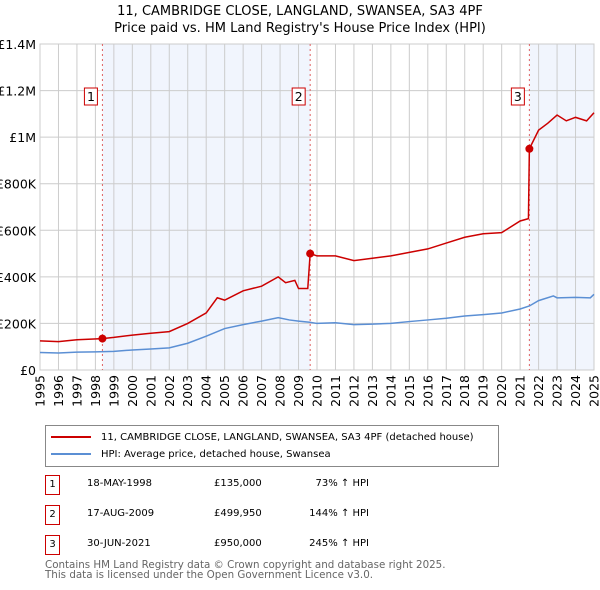 This screenshot has width=600, height=590. I want to click on y-tick-label: £600K, so click(18, 230).